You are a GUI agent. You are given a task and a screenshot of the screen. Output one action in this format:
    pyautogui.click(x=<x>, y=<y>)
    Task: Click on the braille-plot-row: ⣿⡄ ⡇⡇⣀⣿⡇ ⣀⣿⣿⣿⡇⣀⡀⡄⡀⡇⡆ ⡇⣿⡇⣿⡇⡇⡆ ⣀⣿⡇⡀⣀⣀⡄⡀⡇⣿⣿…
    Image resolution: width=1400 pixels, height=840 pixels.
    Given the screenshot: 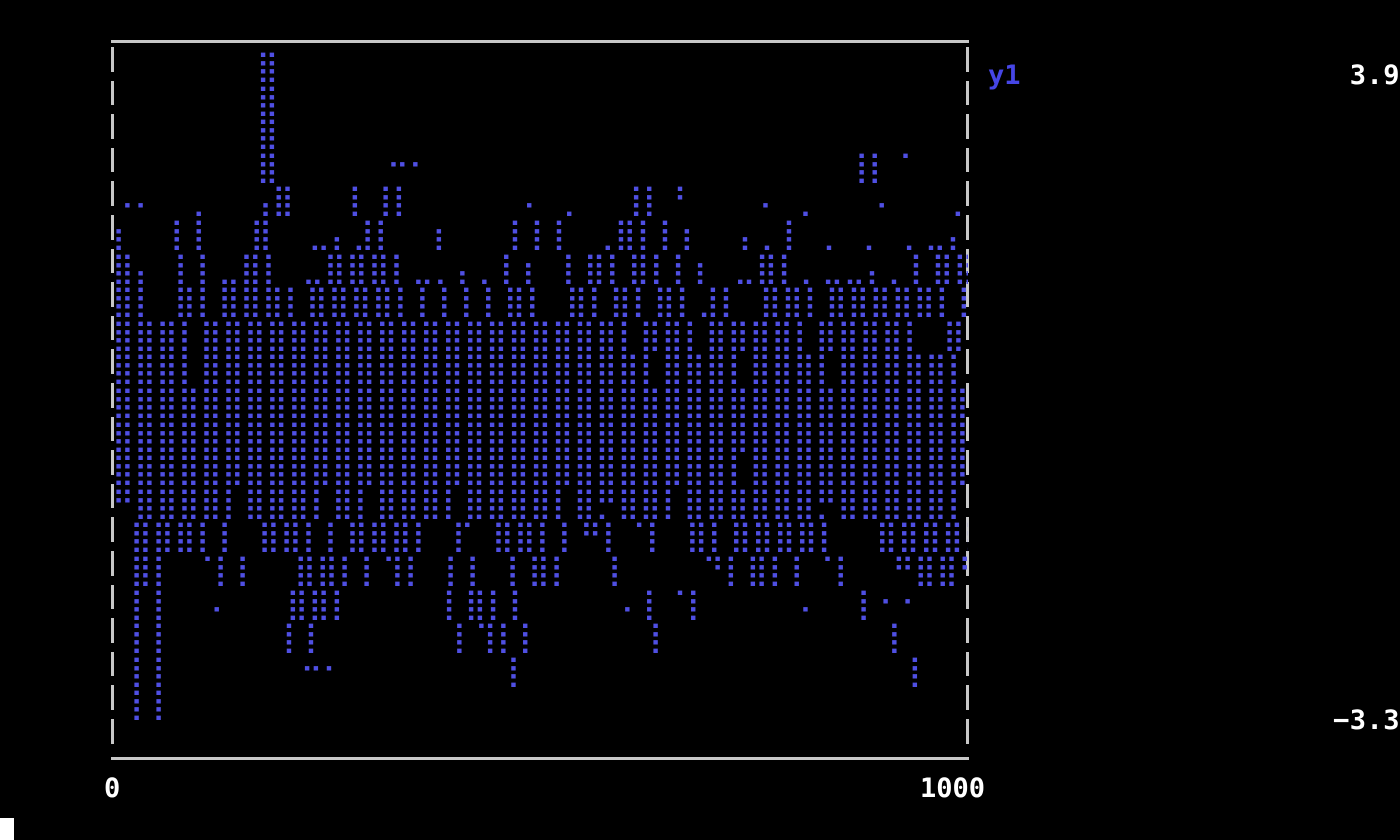 What is the action you would take?
    pyautogui.click(x=540, y=268)
    